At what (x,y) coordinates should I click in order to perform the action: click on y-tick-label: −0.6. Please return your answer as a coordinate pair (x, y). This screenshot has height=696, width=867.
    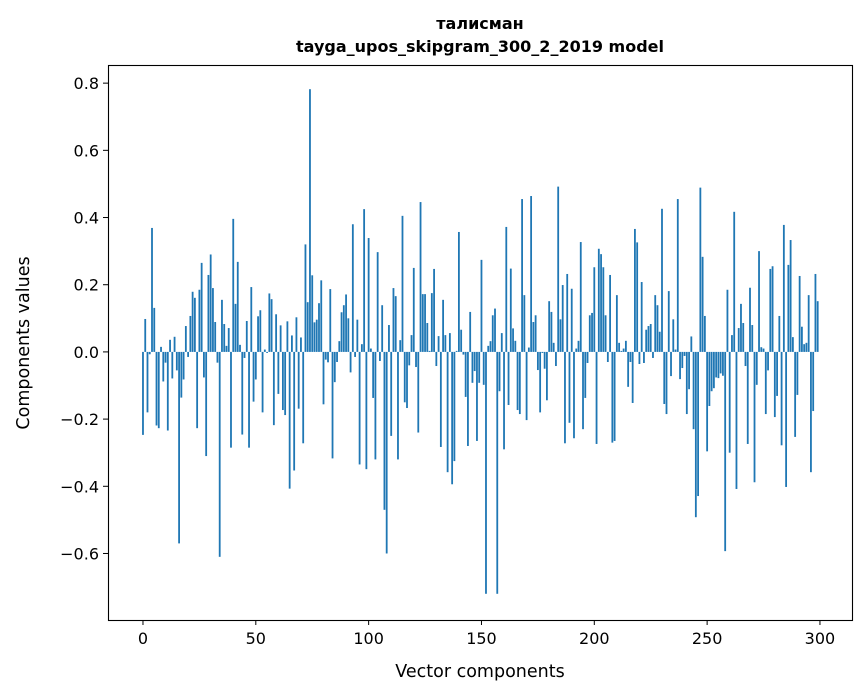
    Looking at the image, I should click on (79, 553).